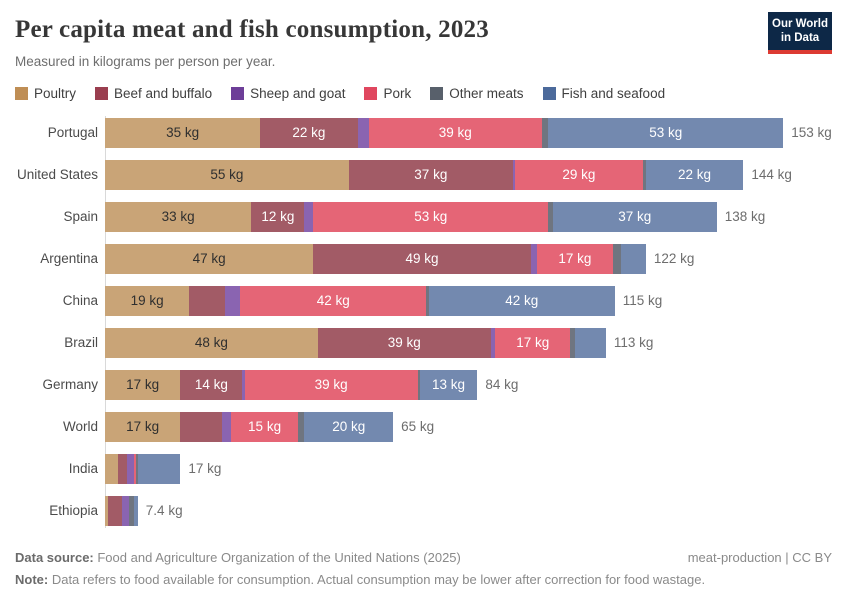 The height and width of the screenshot is (600, 850). Describe the element at coordinates (278, 216) in the screenshot. I see `bar-segment-beef-and-buffalo: 12 kg` at that location.